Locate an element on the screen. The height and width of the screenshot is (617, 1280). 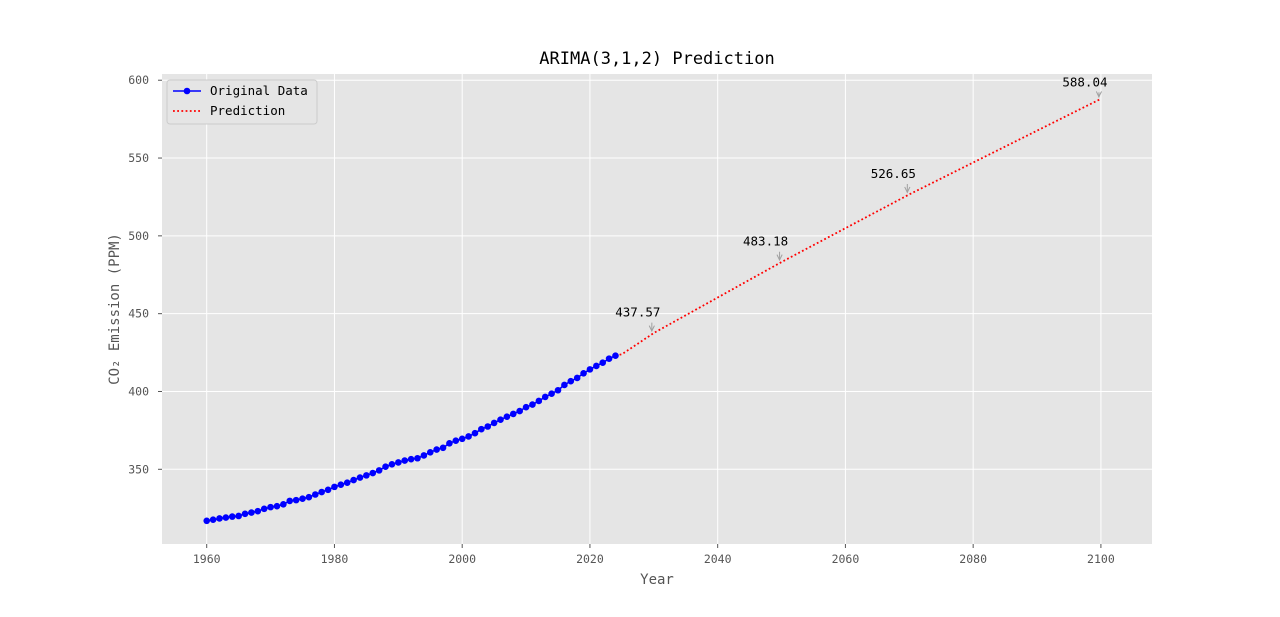
annotation-label: 526.65 is located at coordinates (893, 173).